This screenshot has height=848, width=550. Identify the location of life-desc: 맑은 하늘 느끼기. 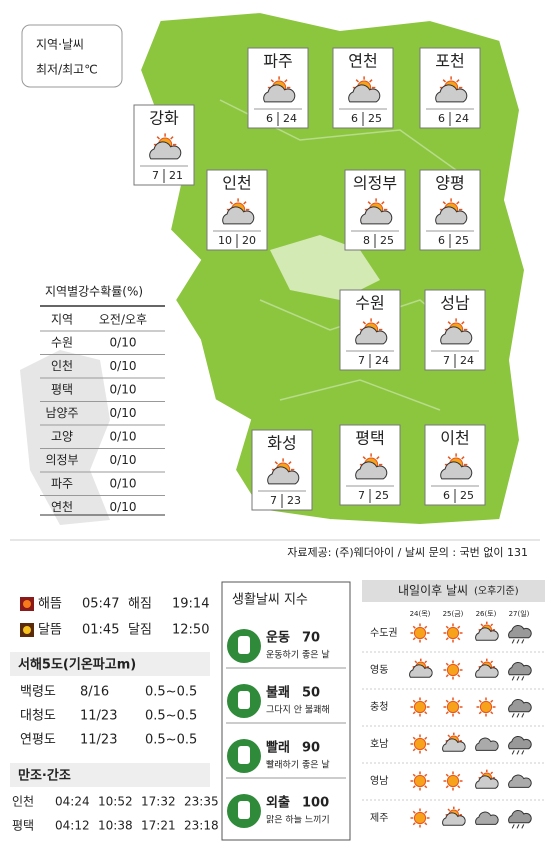
(298, 820).